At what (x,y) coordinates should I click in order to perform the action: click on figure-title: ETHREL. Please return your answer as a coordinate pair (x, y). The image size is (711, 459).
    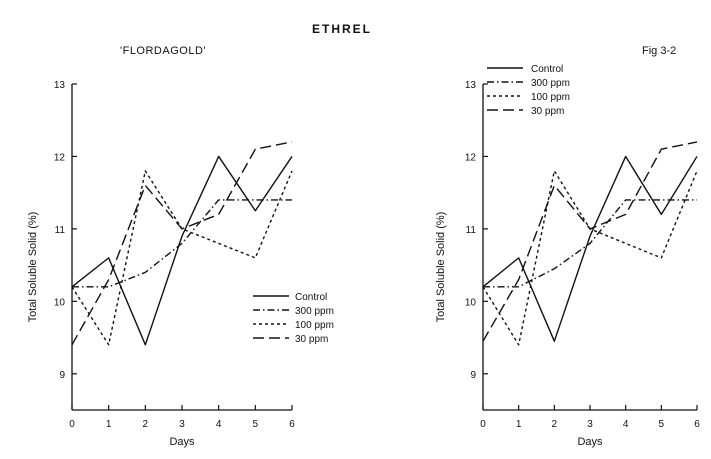
    Looking at the image, I should click on (342, 29).